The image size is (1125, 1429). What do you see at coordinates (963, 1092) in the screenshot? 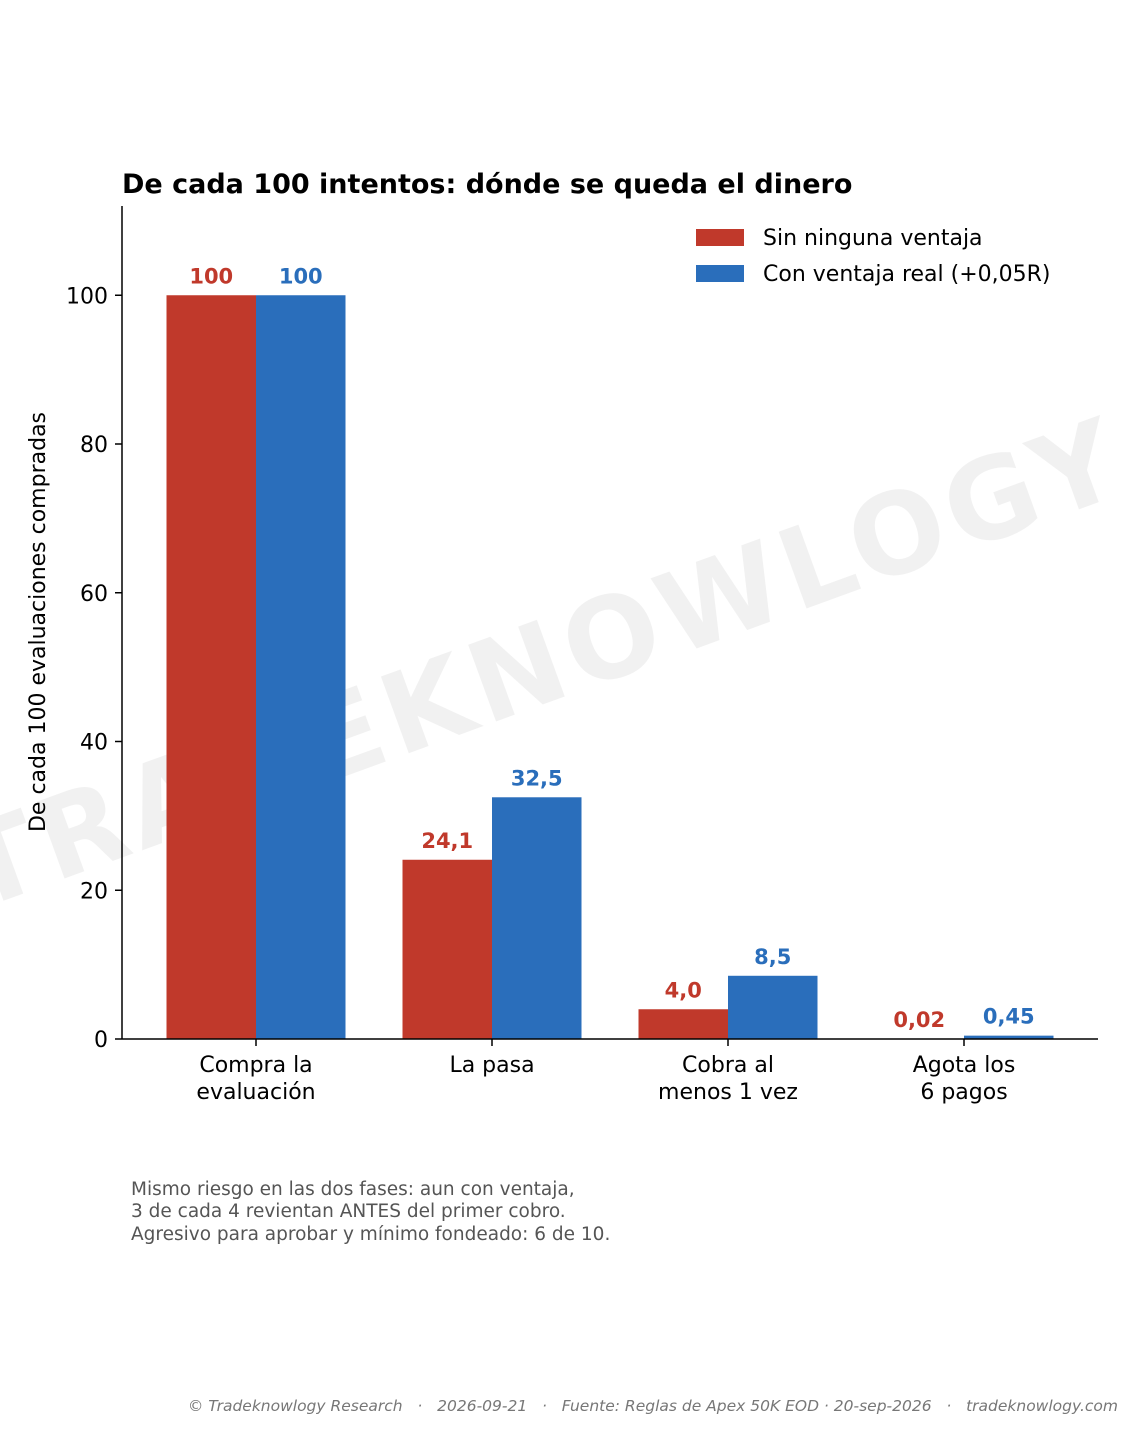
I see `x-tick-label-cat4: 6 pagos` at bounding box center [963, 1092].